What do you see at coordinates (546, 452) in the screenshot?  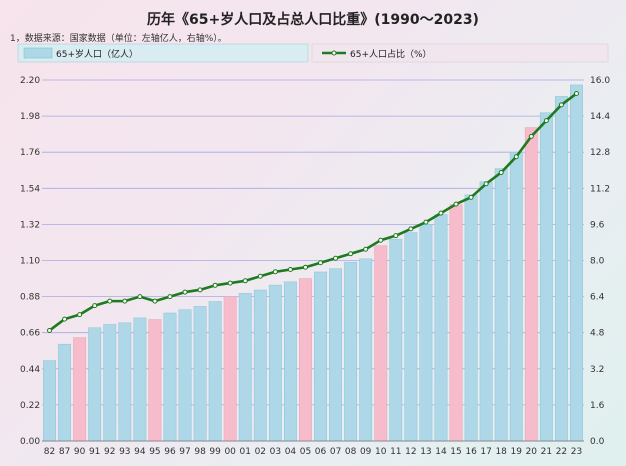 I see `x-tick-label: 21` at bounding box center [546, 452].